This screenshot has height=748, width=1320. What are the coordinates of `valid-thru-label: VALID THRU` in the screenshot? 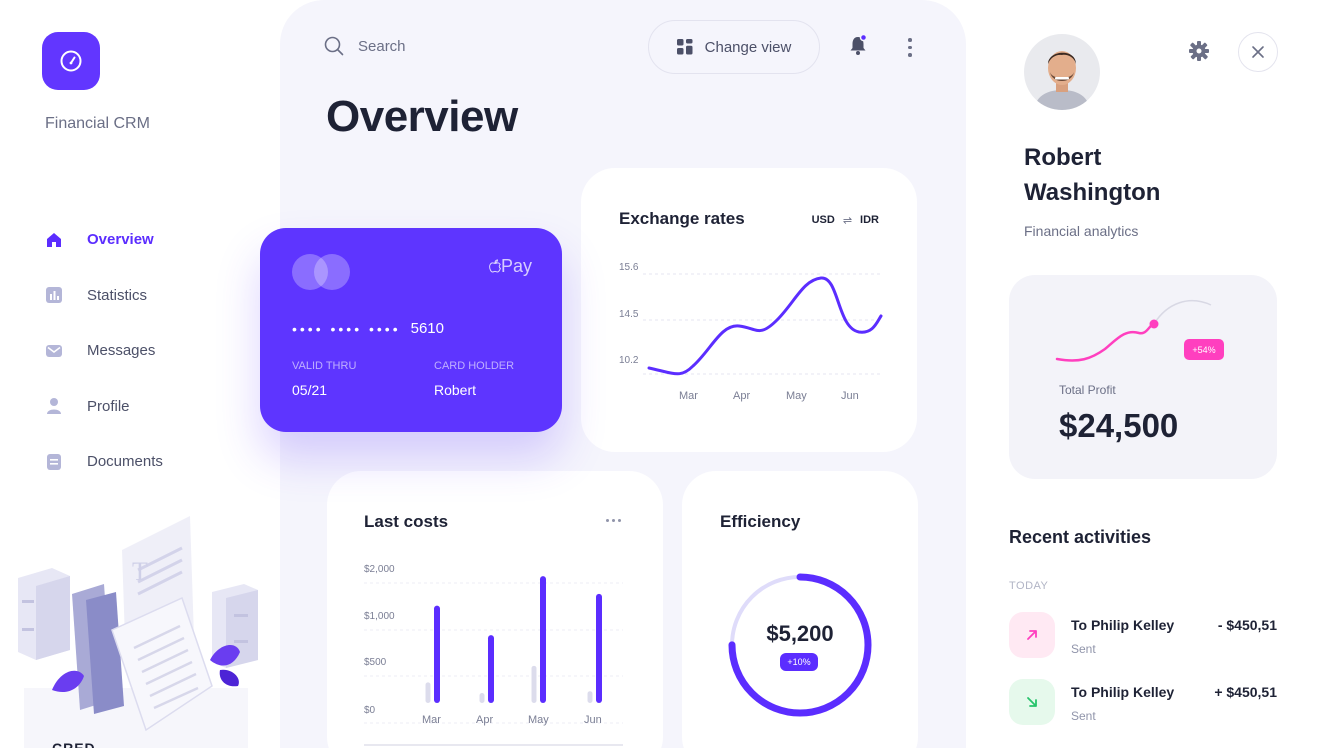 It's located at (324, 366).